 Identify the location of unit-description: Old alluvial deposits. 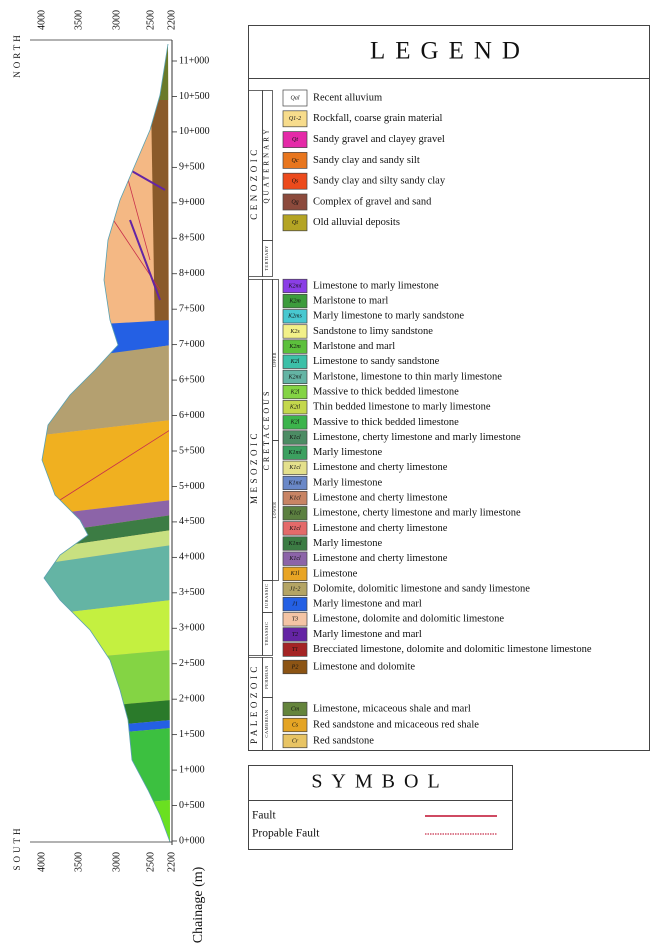
(356, 222).